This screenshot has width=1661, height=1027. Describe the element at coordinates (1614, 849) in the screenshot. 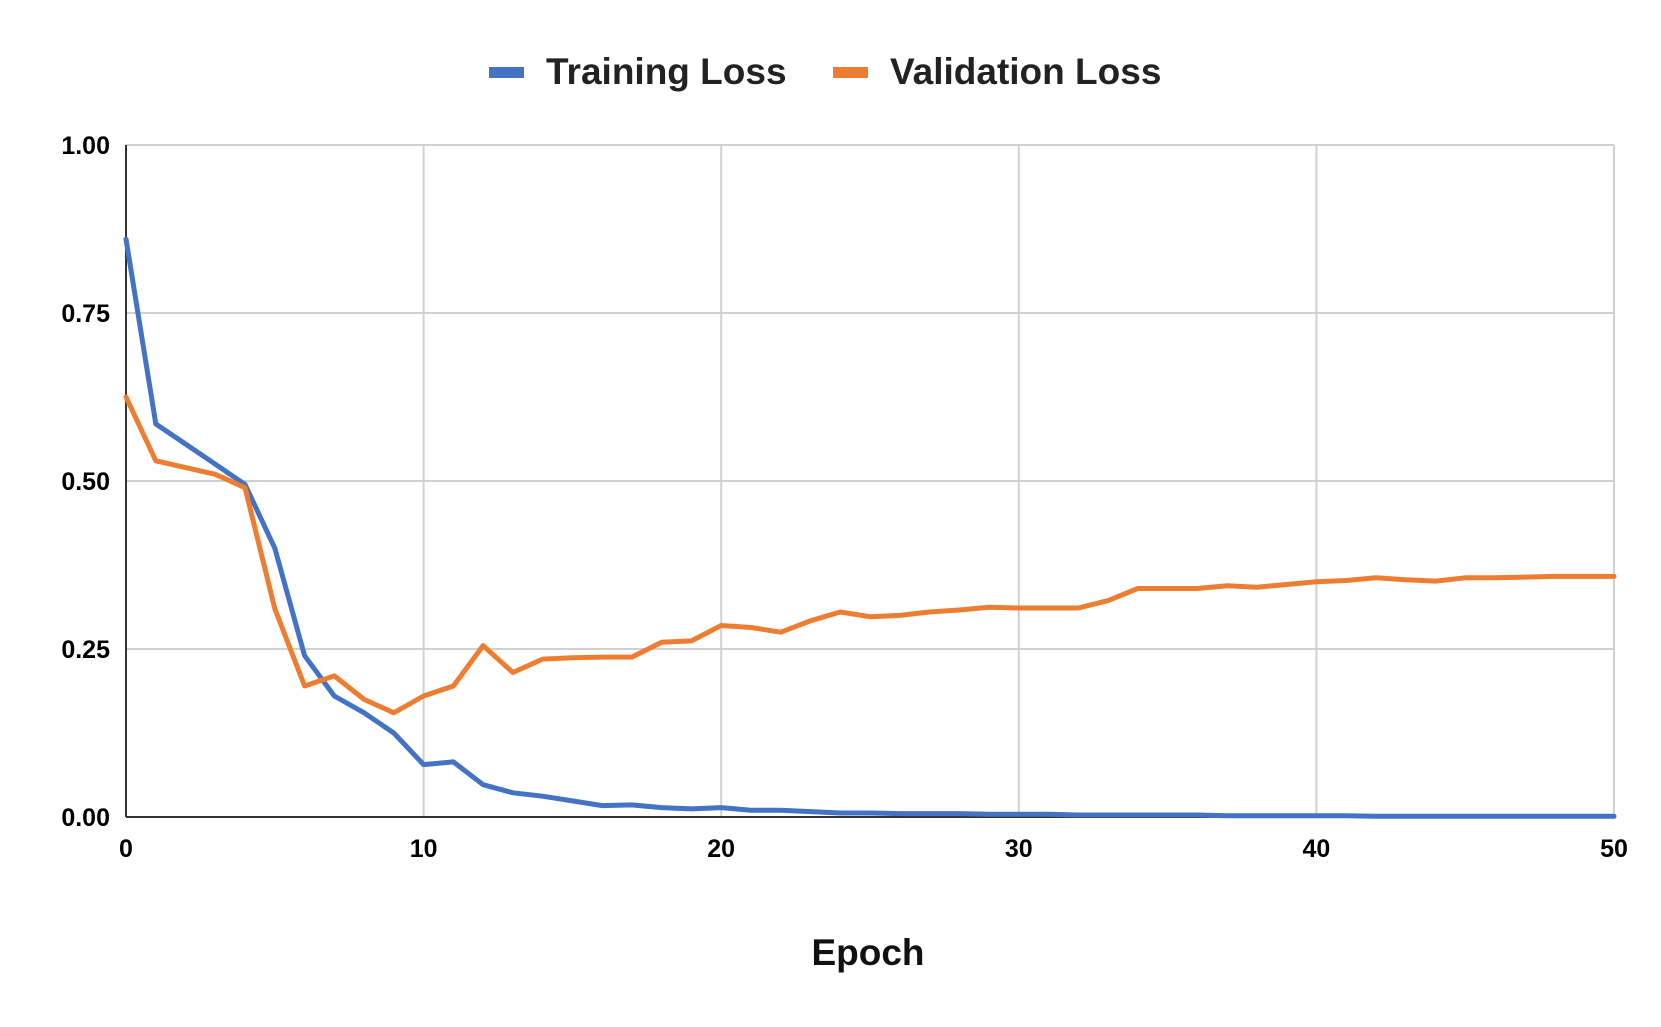

I see `x-tick-label: 50` at that location.